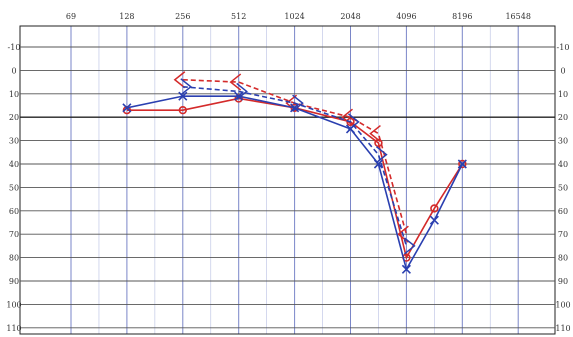  I want to click on x-tick-label: 128, so click(126, 16).